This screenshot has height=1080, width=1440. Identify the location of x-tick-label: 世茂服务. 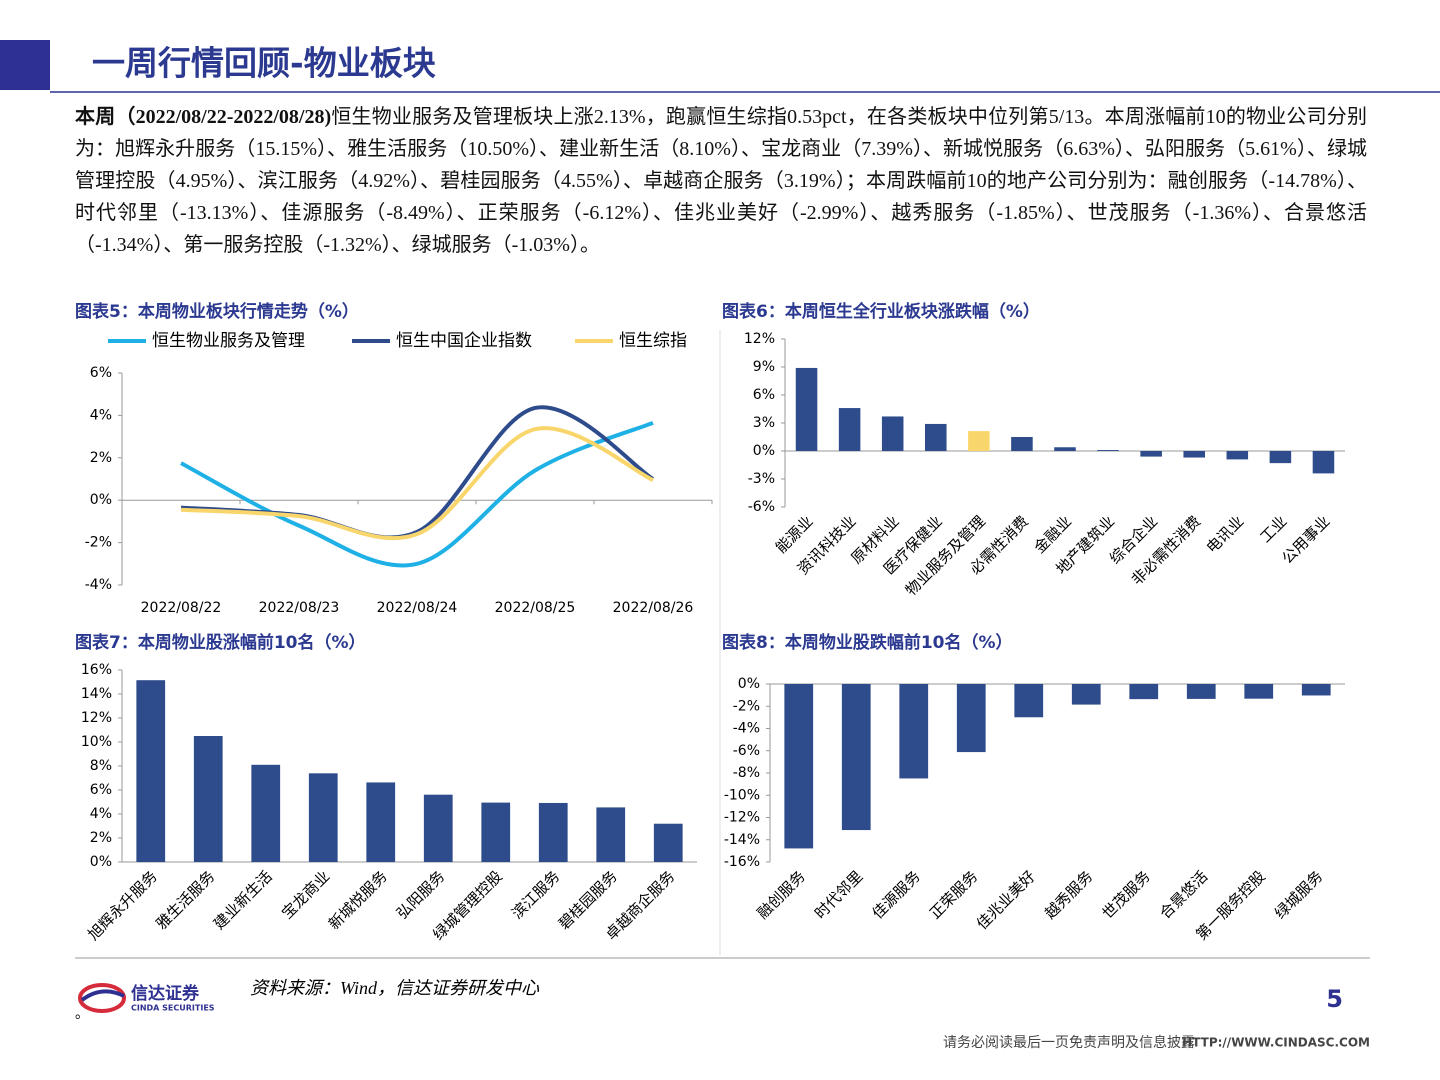
(1126, 894).